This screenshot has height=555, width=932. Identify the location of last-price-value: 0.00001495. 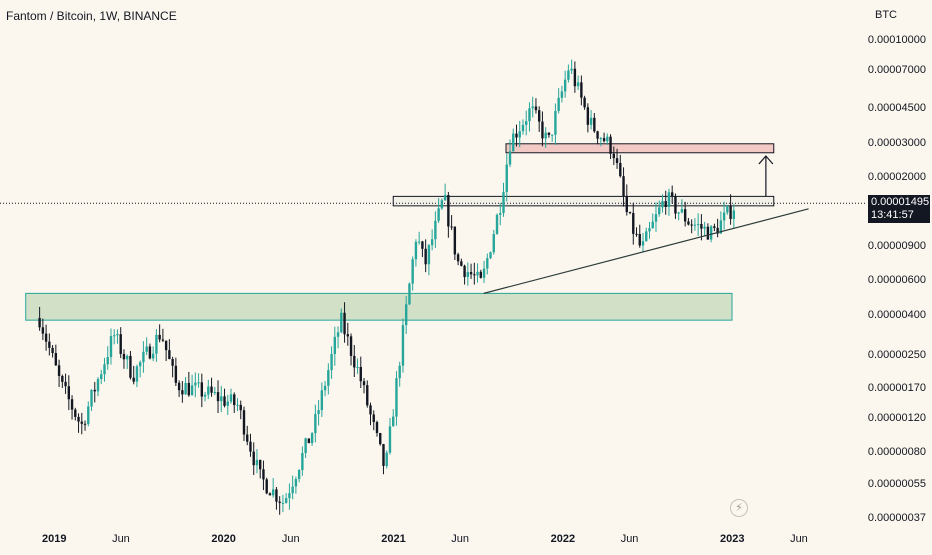
(900, 202).